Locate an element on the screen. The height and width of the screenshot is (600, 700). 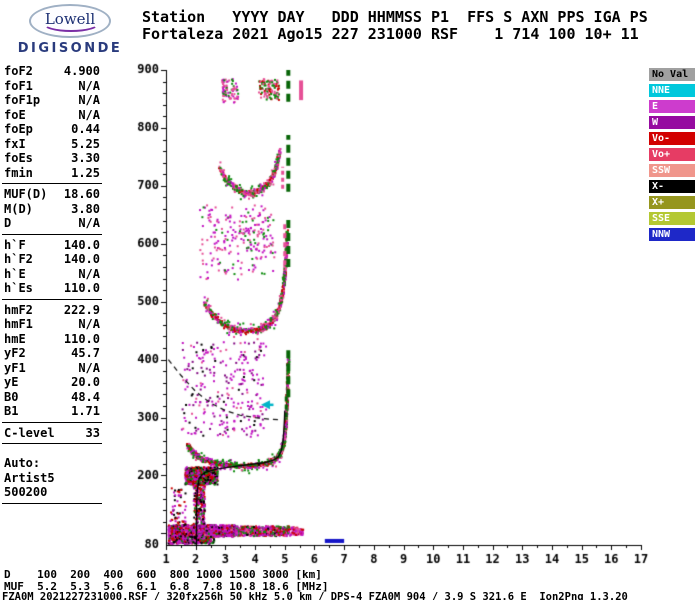
param-row-fof1: foF1 N/A is located at coordinates (52, 86).